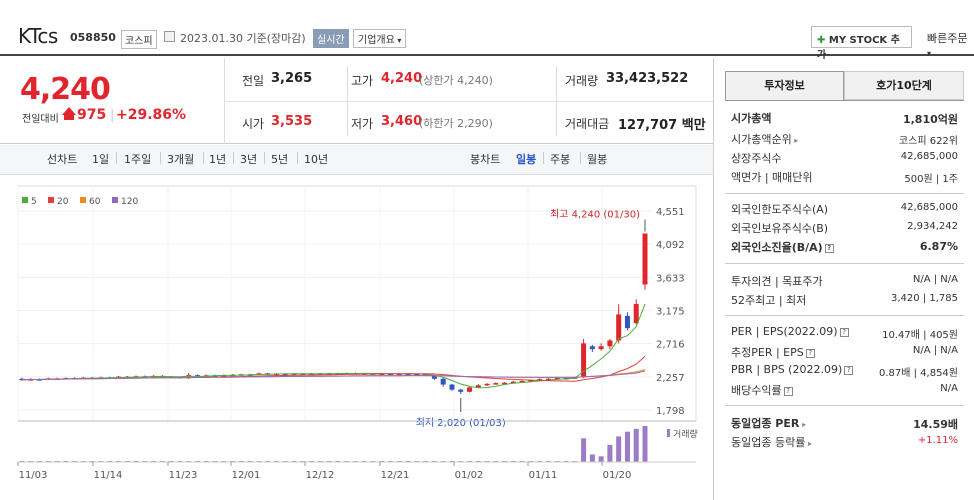  I want to click on price-summary, so click(356, 101).